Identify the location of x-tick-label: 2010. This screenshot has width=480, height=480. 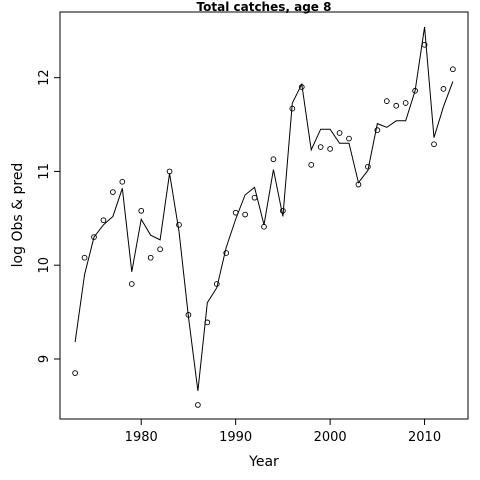
(424, 437).